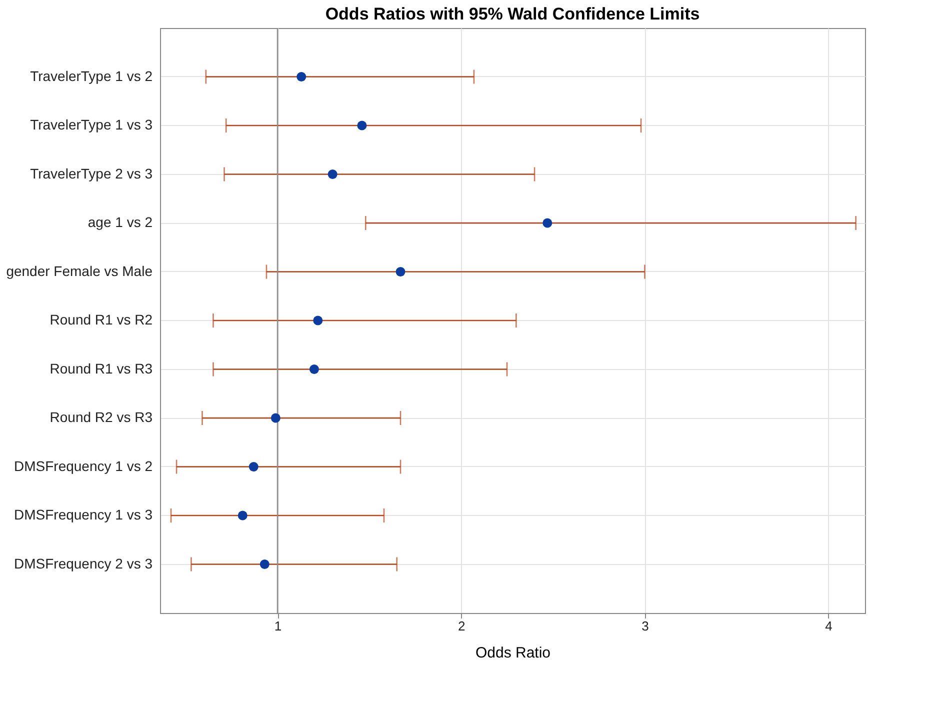 The height and width of the screenshot is (717, 951). Describe the element at coordinates (120, 222) in the screenshot. I see `y-tick-label: age 1 vs 2` at that location.